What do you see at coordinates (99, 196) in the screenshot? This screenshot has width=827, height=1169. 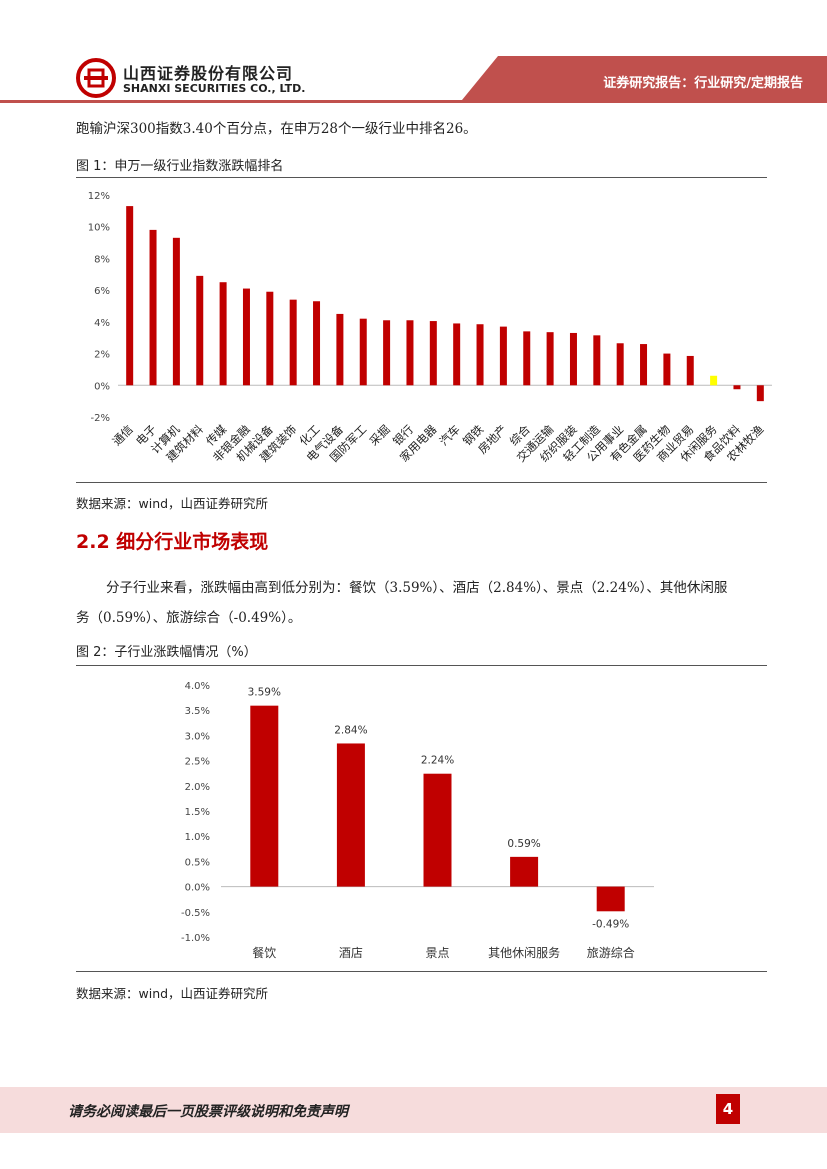 I see `y-tick-label: 12%` at bounding box center [99, 196].